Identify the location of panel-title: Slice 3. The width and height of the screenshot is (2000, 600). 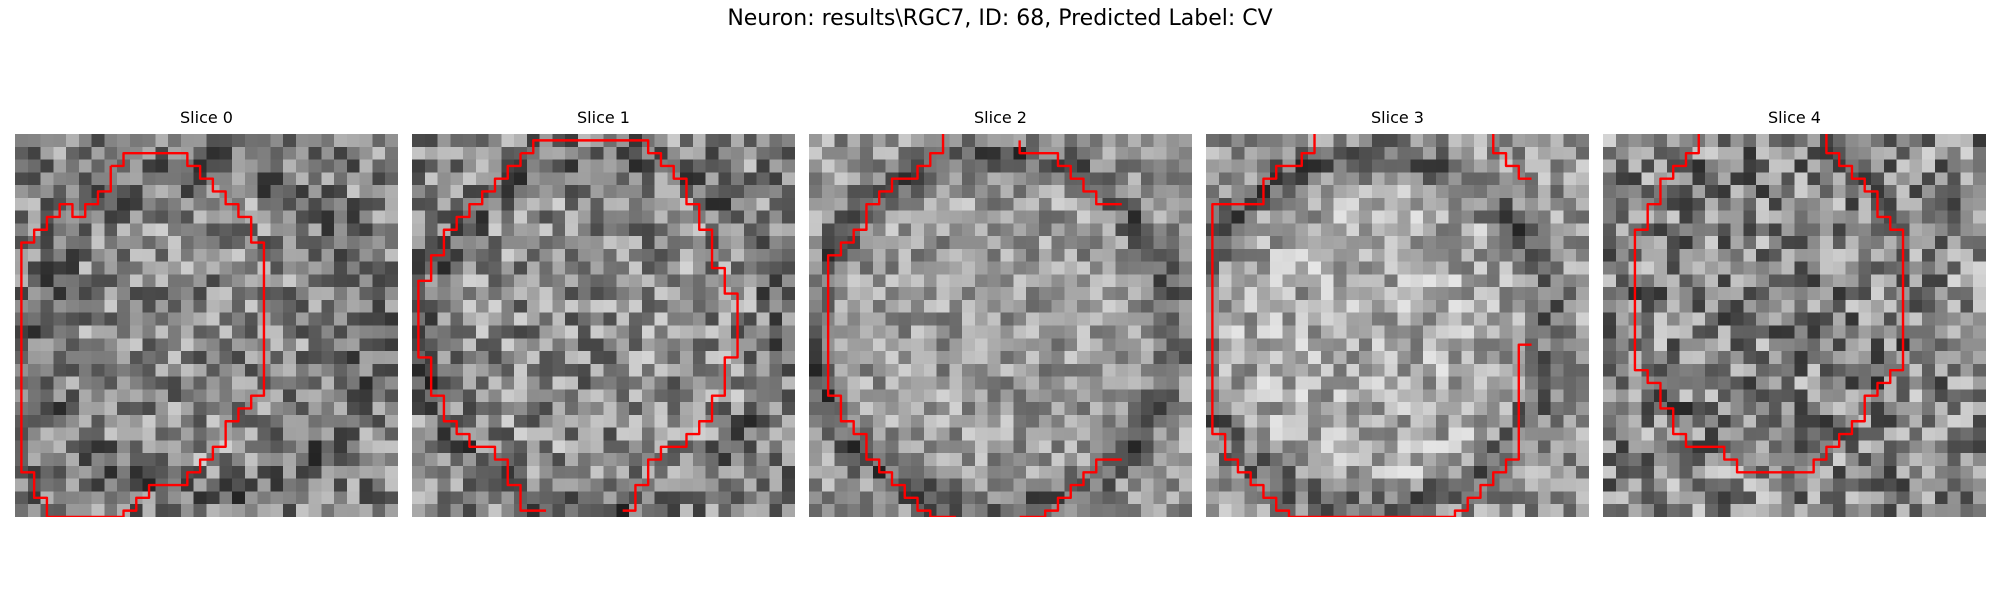
(1397, 117).